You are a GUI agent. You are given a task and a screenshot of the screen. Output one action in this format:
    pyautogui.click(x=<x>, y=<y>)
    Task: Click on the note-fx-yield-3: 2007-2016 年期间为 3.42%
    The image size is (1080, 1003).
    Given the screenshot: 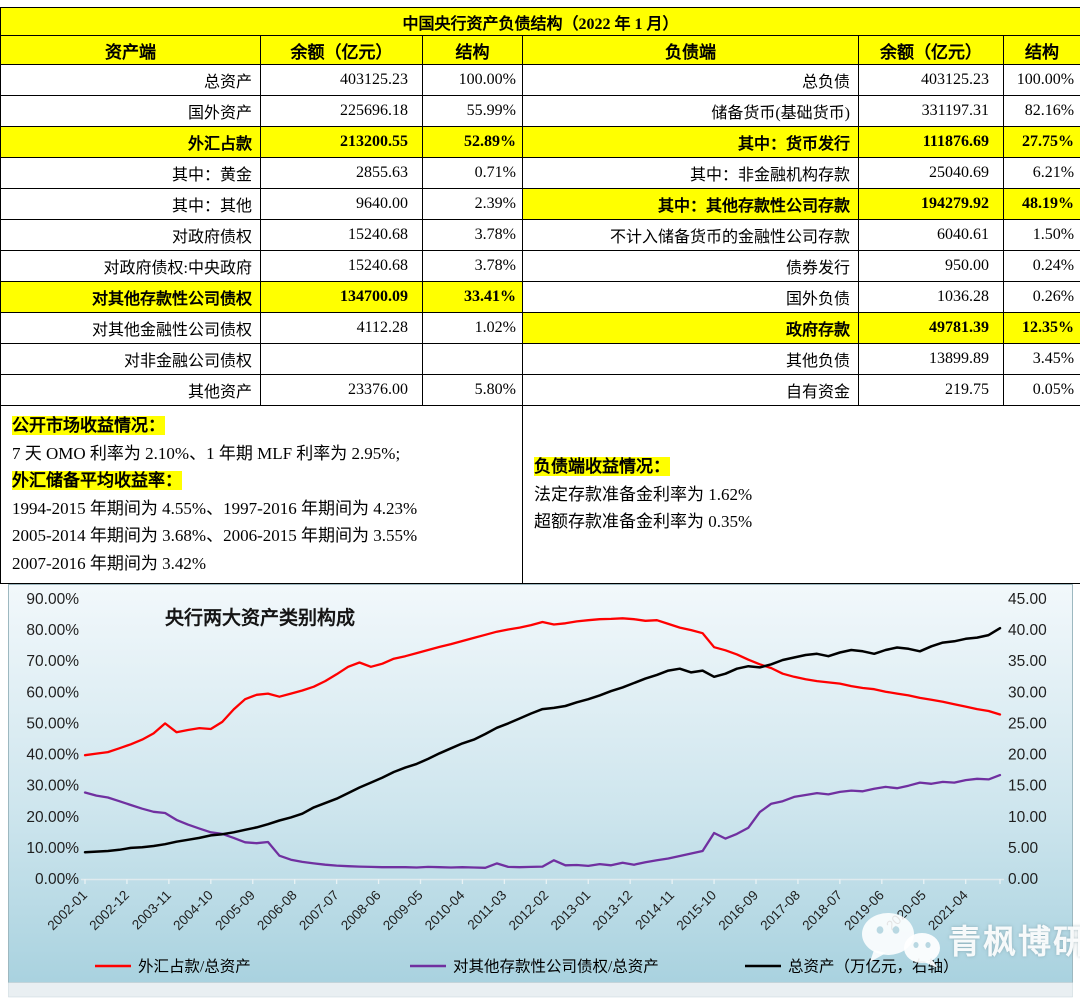 What is the action you would take?
    pyautogui.click(x=261, y=564)
    